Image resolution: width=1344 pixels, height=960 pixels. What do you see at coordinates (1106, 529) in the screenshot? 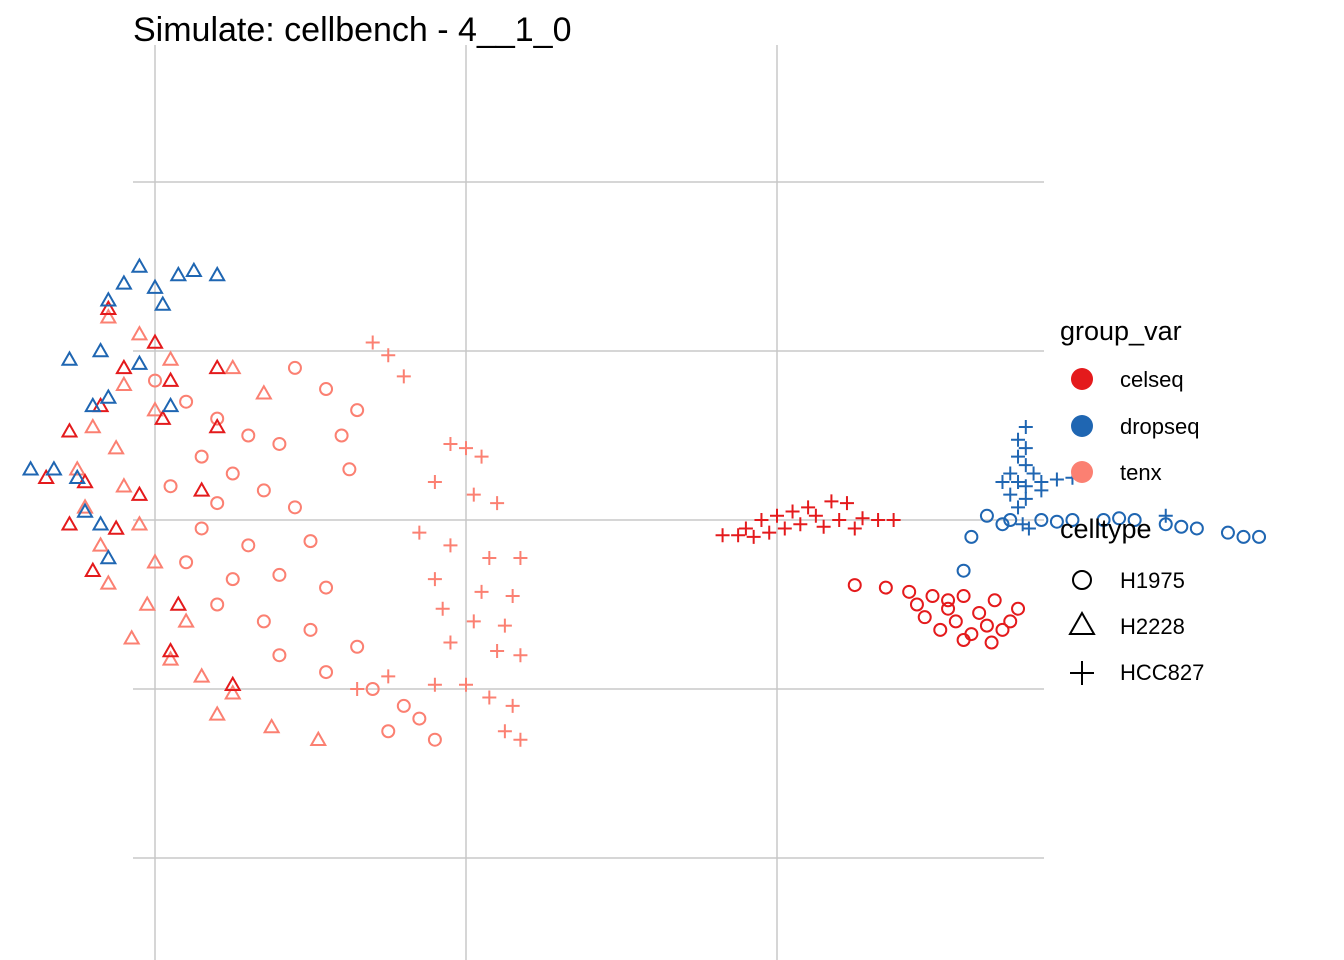
I see `legend-title-celltype: celltype` at bounding box center [1106, 529].